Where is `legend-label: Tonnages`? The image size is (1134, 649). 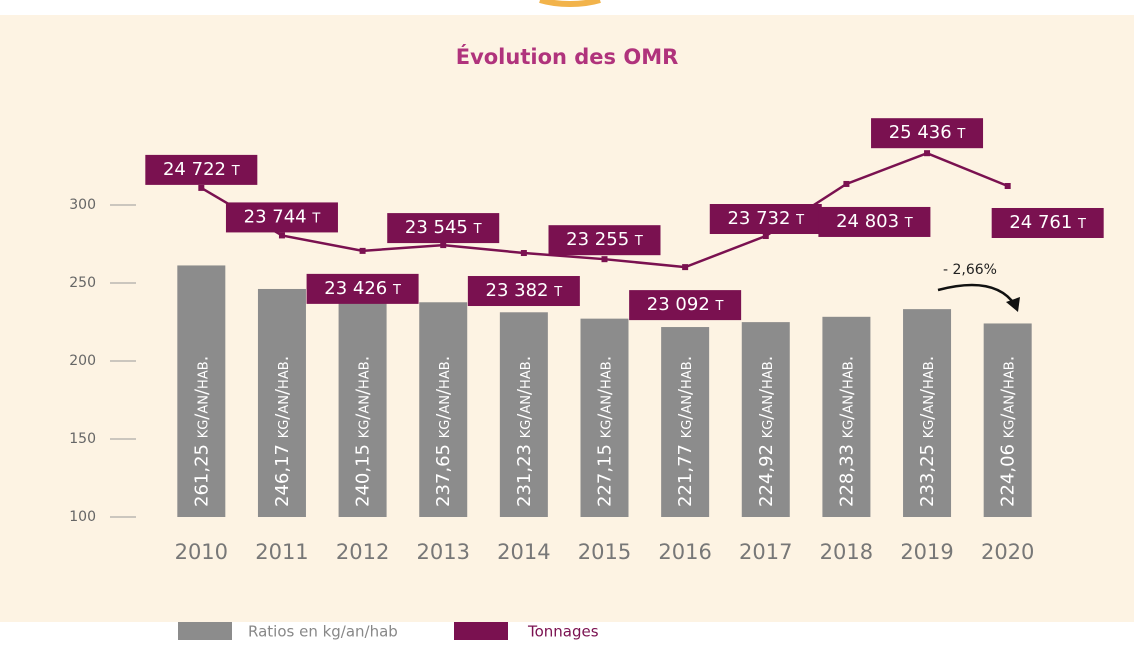 legend-label: Tonnages is located at coordinates (563, 632).